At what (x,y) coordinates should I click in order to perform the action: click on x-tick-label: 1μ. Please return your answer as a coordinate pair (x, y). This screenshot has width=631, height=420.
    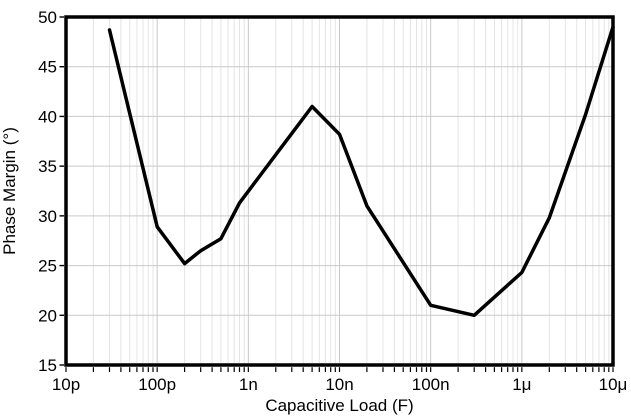
    Looking at the image, I should click on (521, 384).